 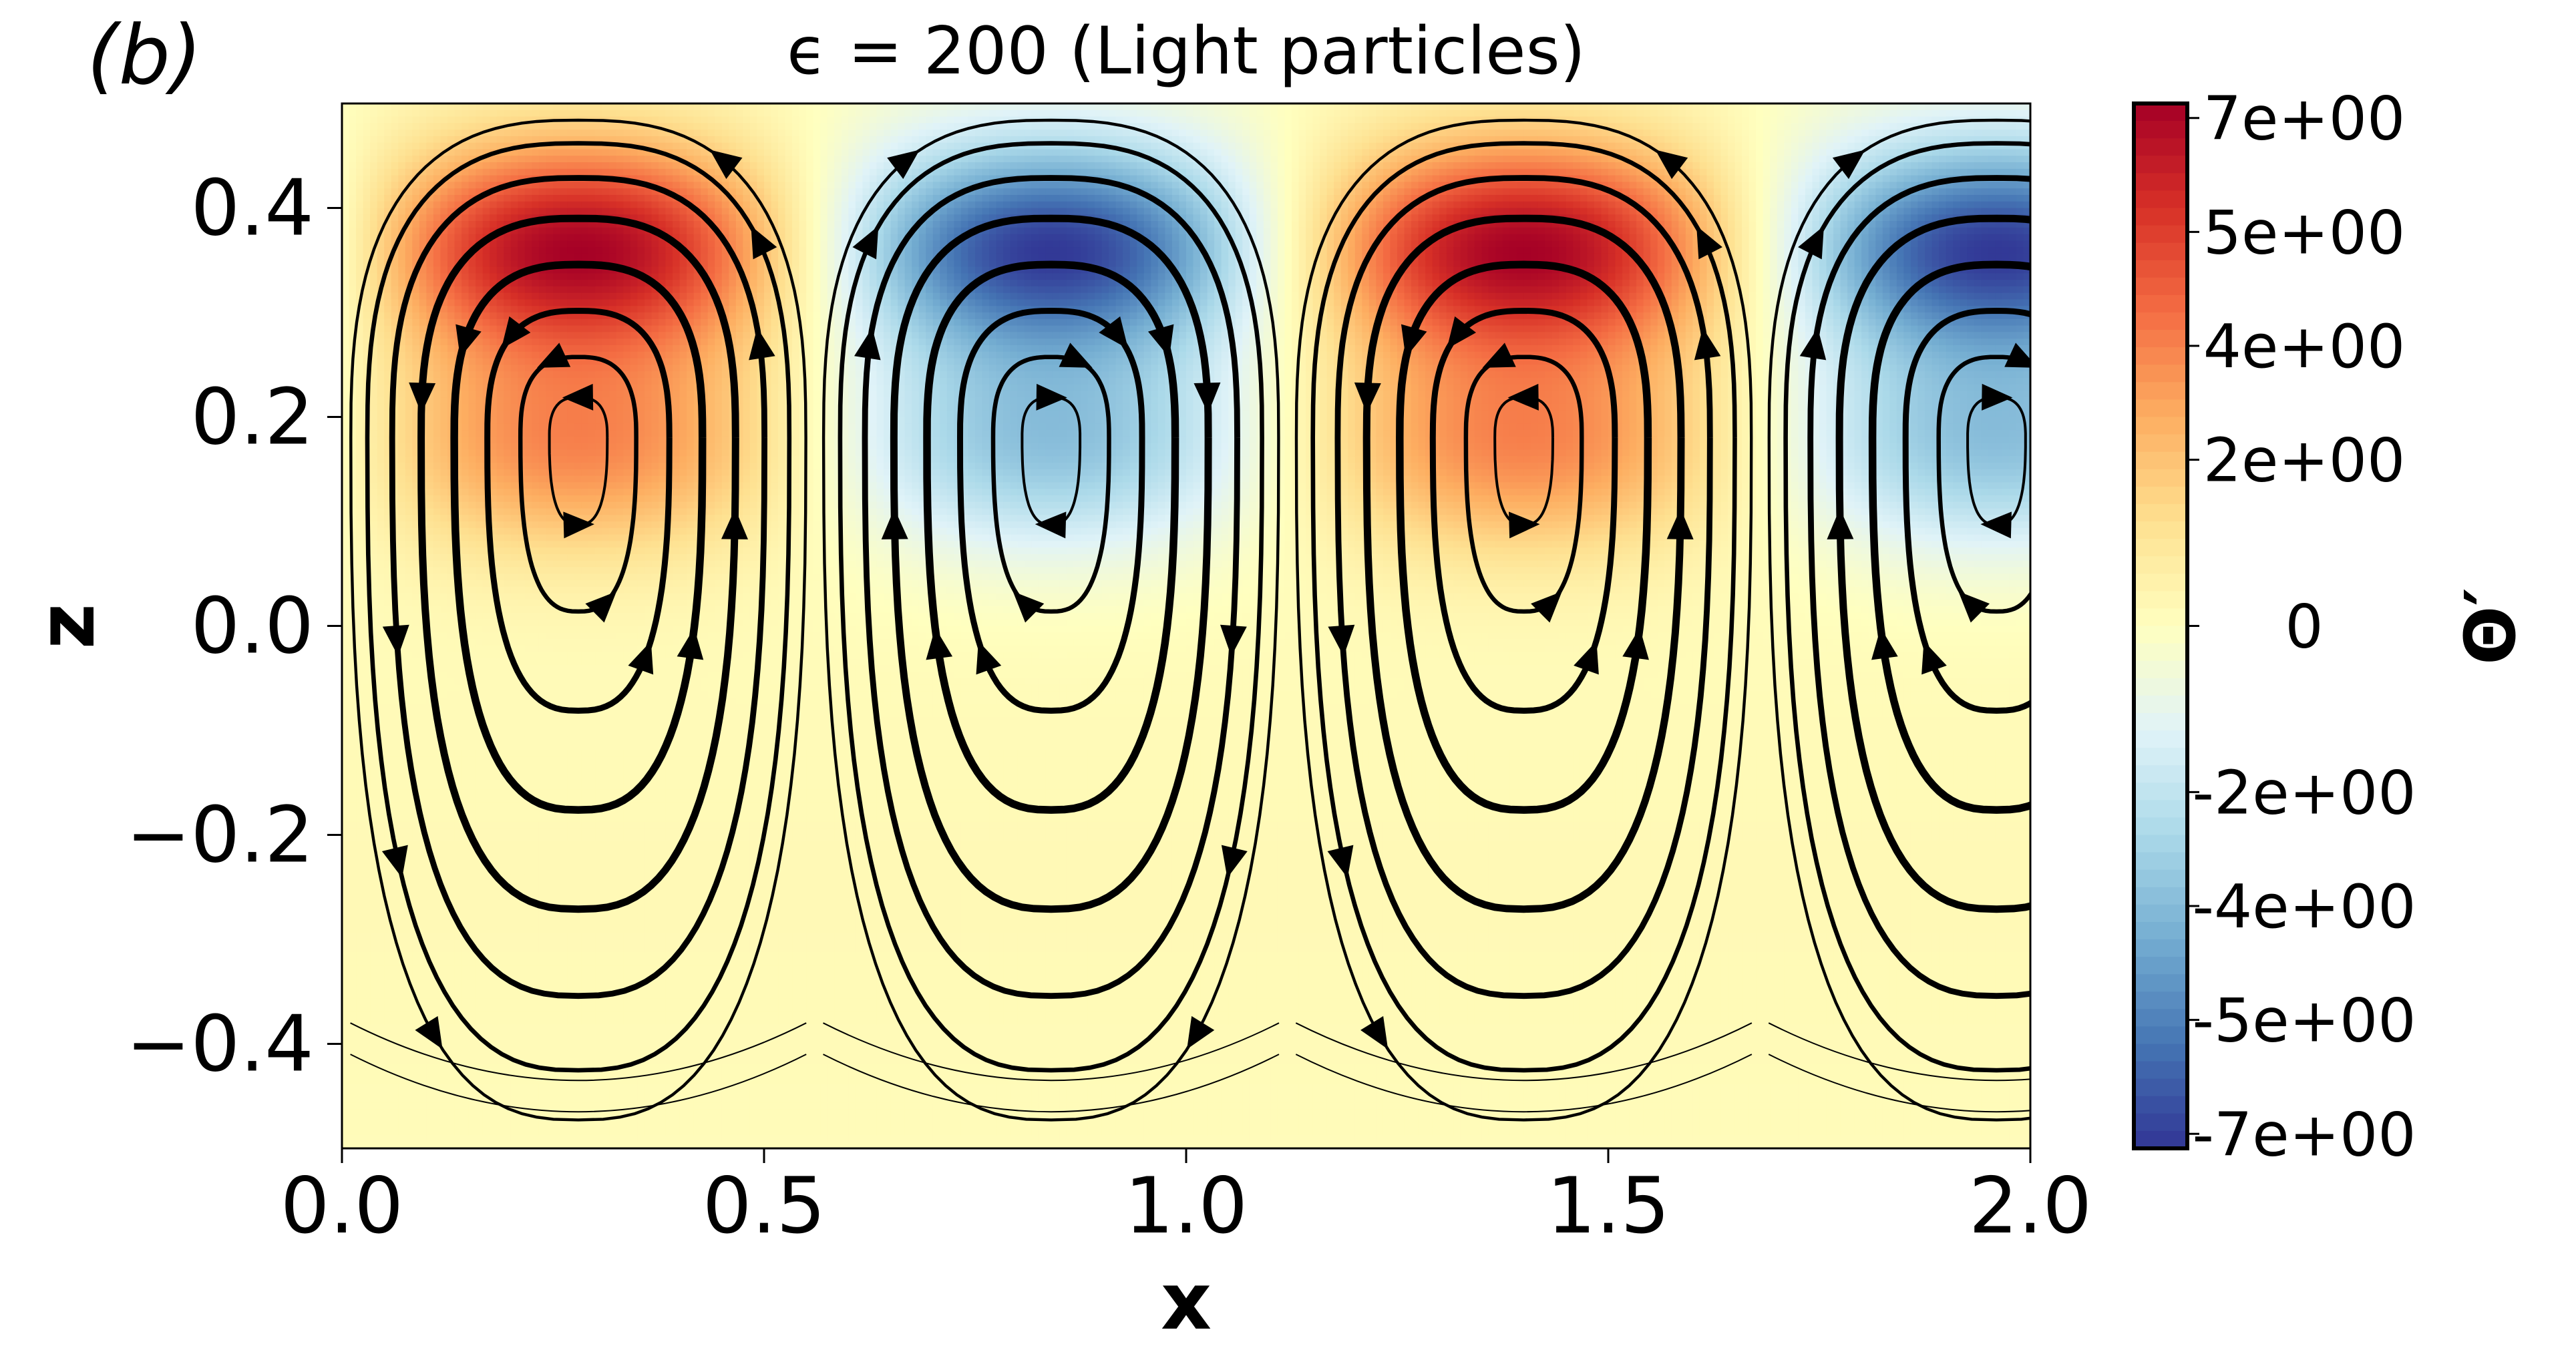 What do you see at coordinates (2304, 1135) in the screenshot?
I see `colorbar-tick-label: -7e+00` at bounding box center [2304, 1135].